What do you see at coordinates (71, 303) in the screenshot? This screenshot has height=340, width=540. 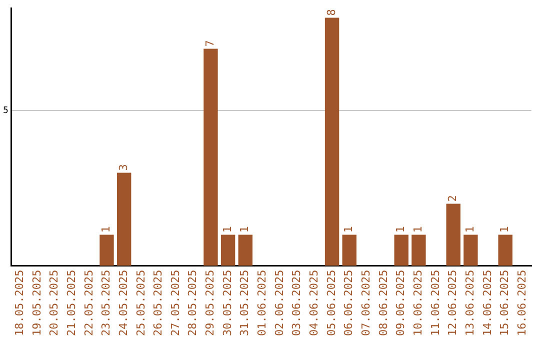 I see `x-tick-label: 21.05.2025` at bounding box center [71, 303].